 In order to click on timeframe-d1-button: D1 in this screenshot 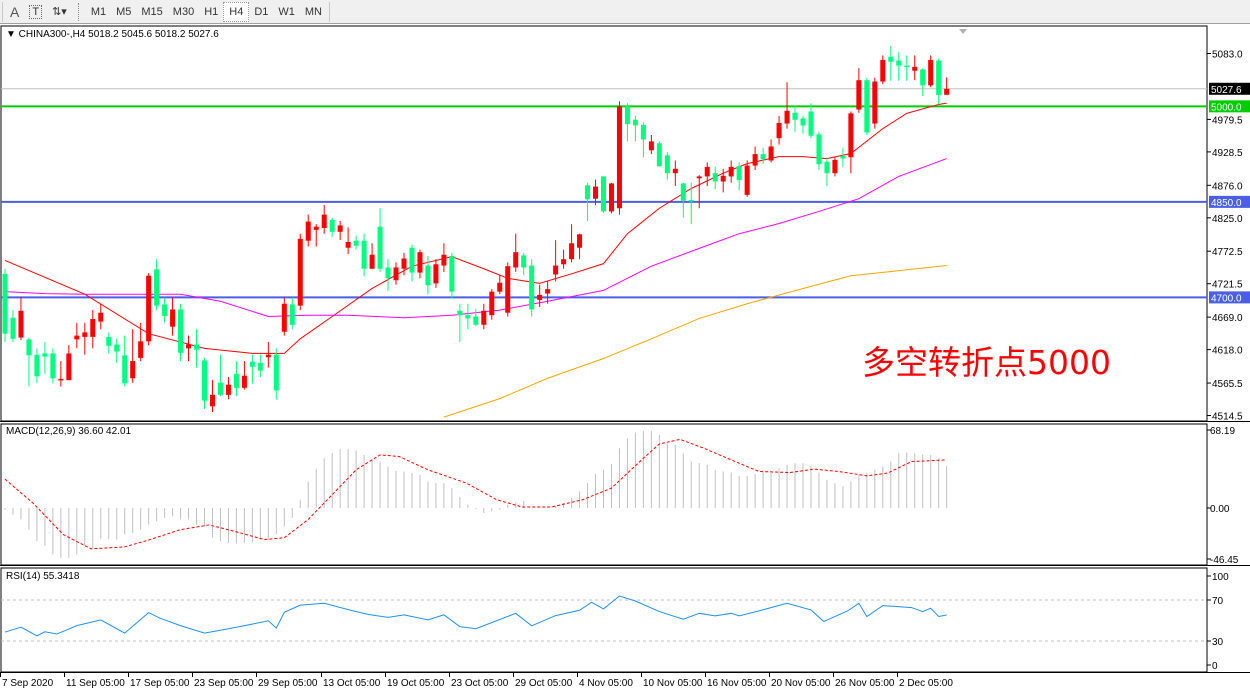, I will do `click(261, 11)`.